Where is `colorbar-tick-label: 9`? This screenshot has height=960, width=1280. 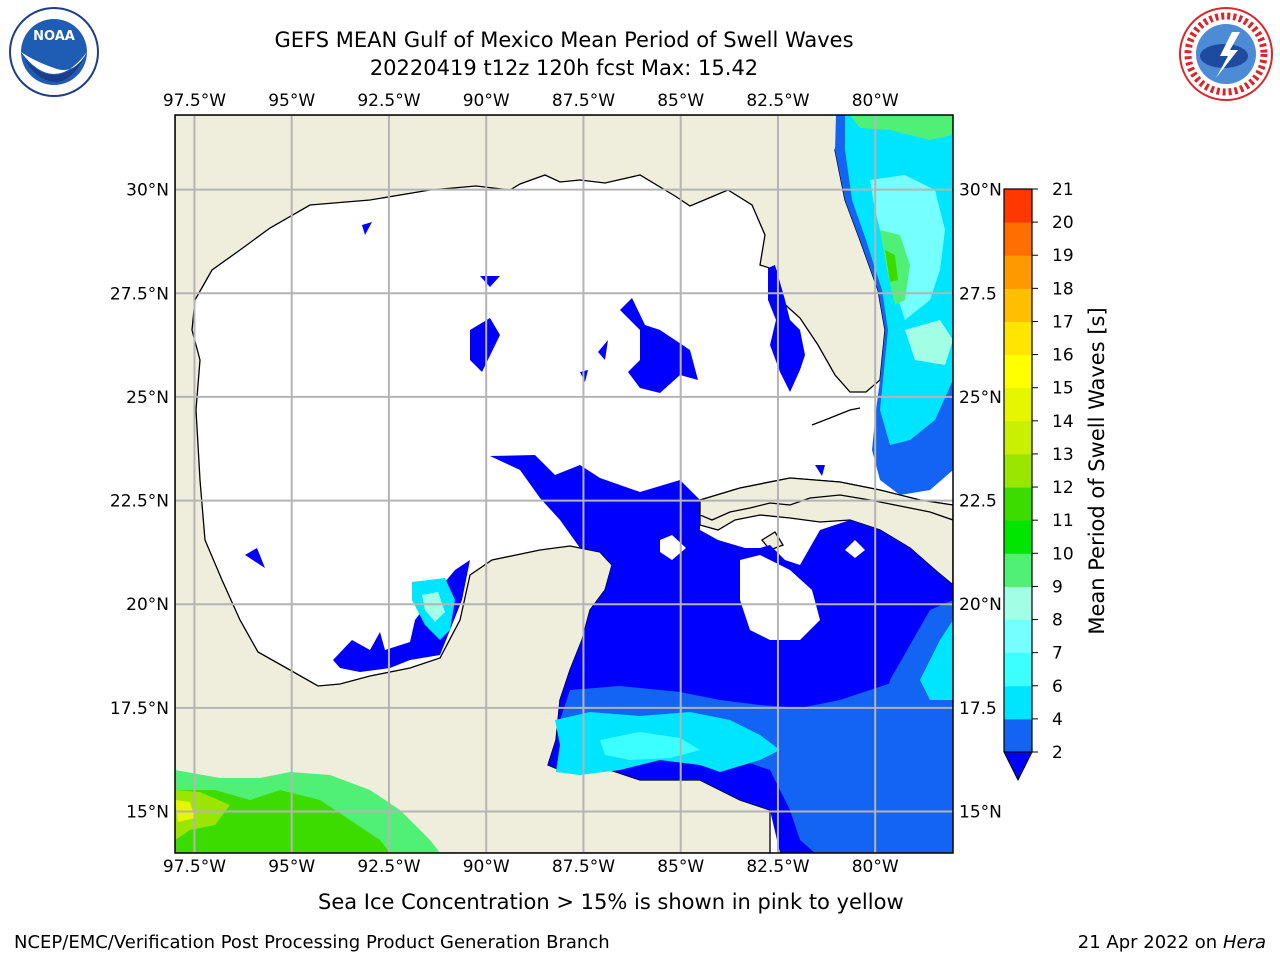
colorbar-tick-label: 9 is located at coordinates (1057, 587).